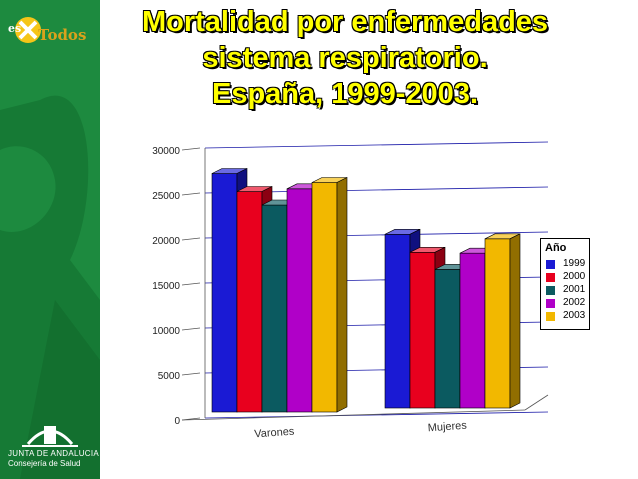  I want to click on bar-mujeres-1999, so click(397, 321).